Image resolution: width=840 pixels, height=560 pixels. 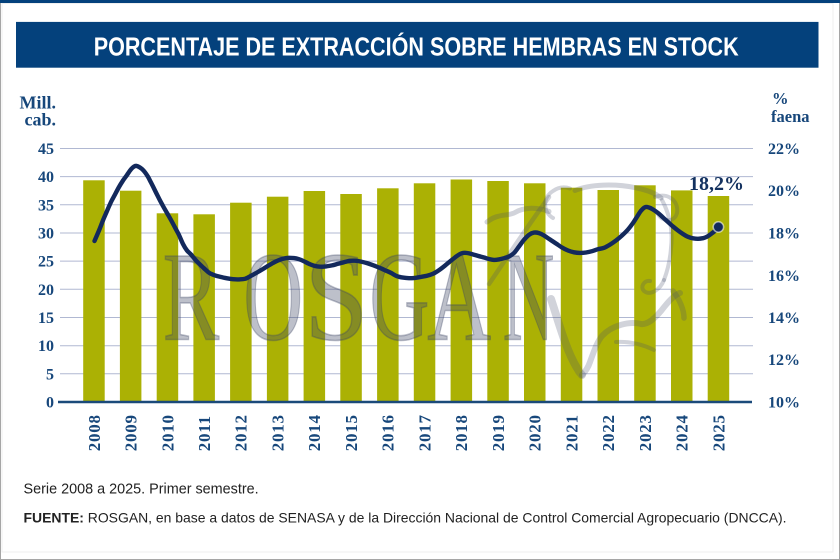 What do you see at coordinates (46, 149) in the screenshot?
I see `svg-text: 45` at bounding box center [46, 149].